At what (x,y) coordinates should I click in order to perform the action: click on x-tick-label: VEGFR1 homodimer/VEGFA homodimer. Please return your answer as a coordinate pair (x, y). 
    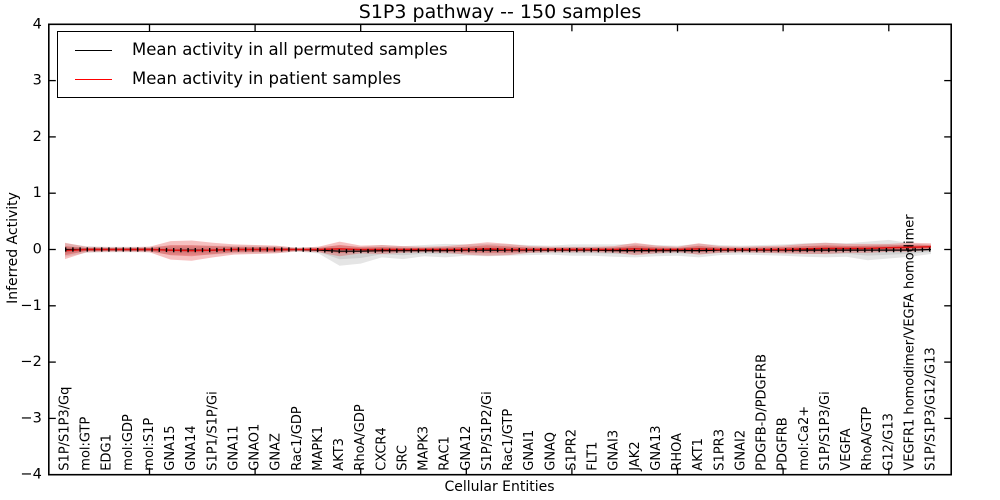
    Looking at the image, I should click on (909, 342).